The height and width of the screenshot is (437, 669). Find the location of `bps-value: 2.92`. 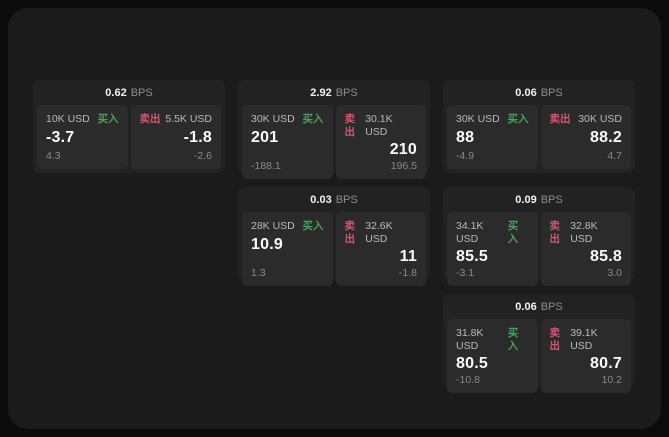

bps-value: 2.92 is located at coordinates (321, 92).